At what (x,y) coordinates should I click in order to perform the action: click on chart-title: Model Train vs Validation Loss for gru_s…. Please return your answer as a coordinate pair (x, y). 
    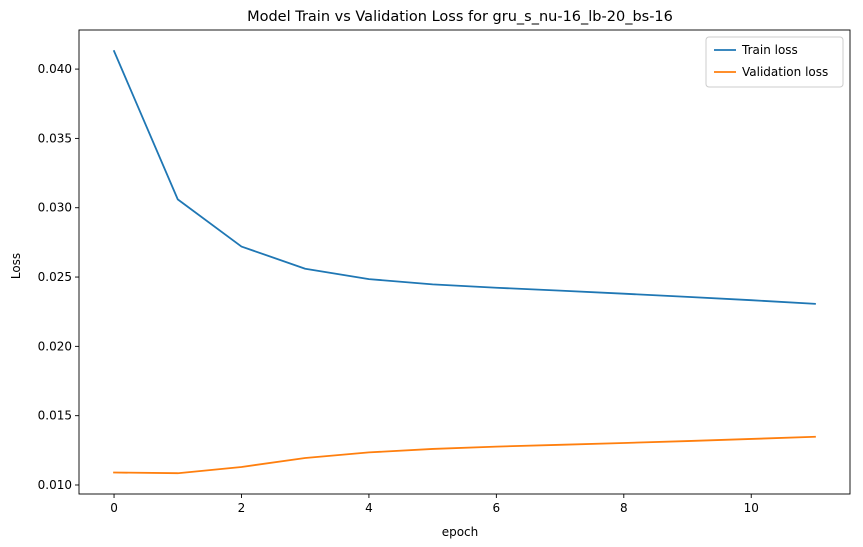
    Looking at the image, I should click on (460, 17).